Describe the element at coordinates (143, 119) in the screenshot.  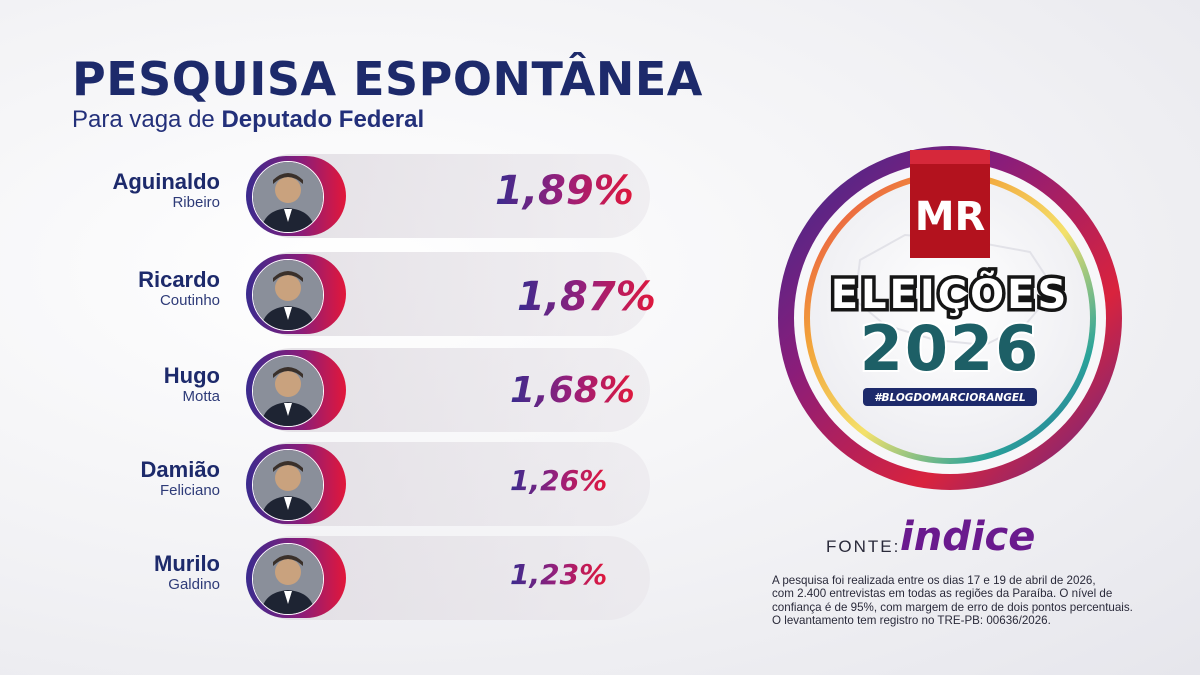
I see `subtitle-prefix: Para vaga de` at that location.